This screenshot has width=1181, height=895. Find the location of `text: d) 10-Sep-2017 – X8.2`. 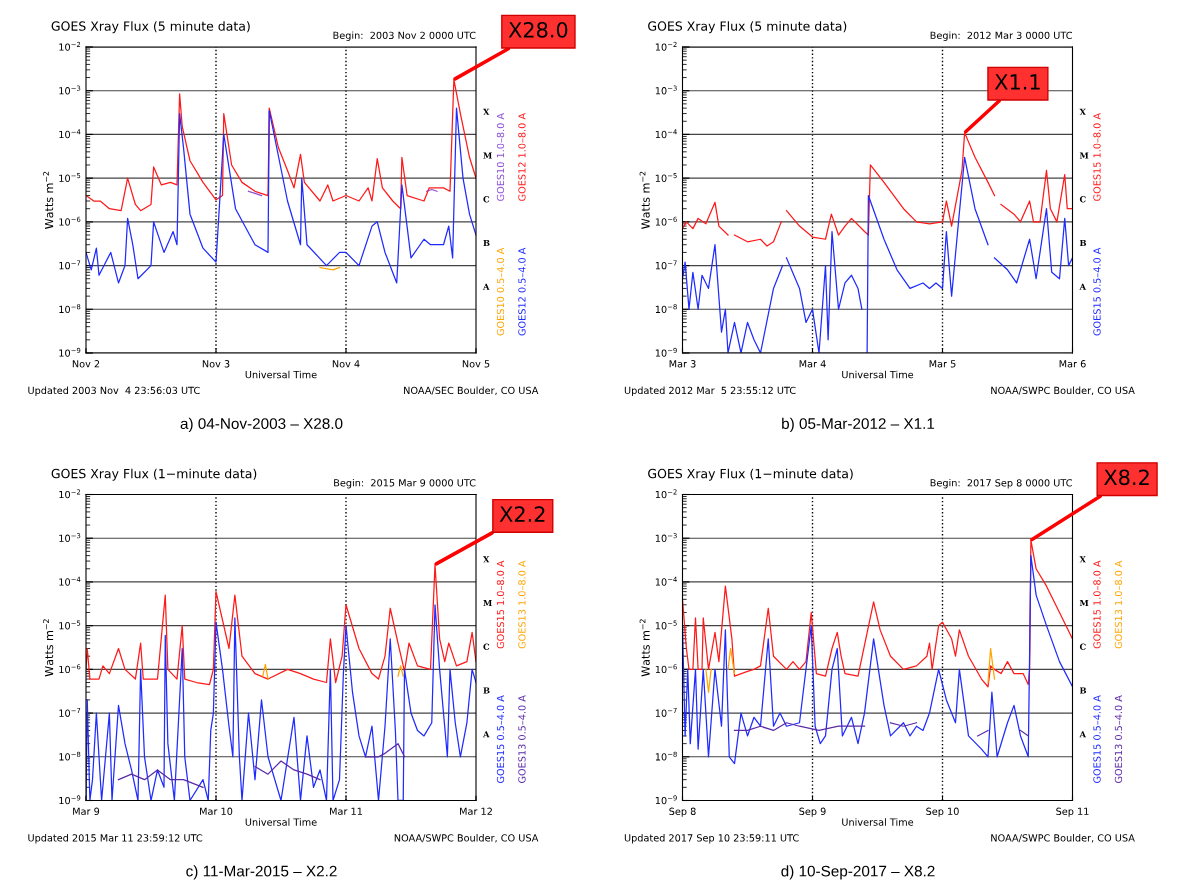

text: d) 10-Sep-2017 – X8.2 is located at coordinates (858, 872).